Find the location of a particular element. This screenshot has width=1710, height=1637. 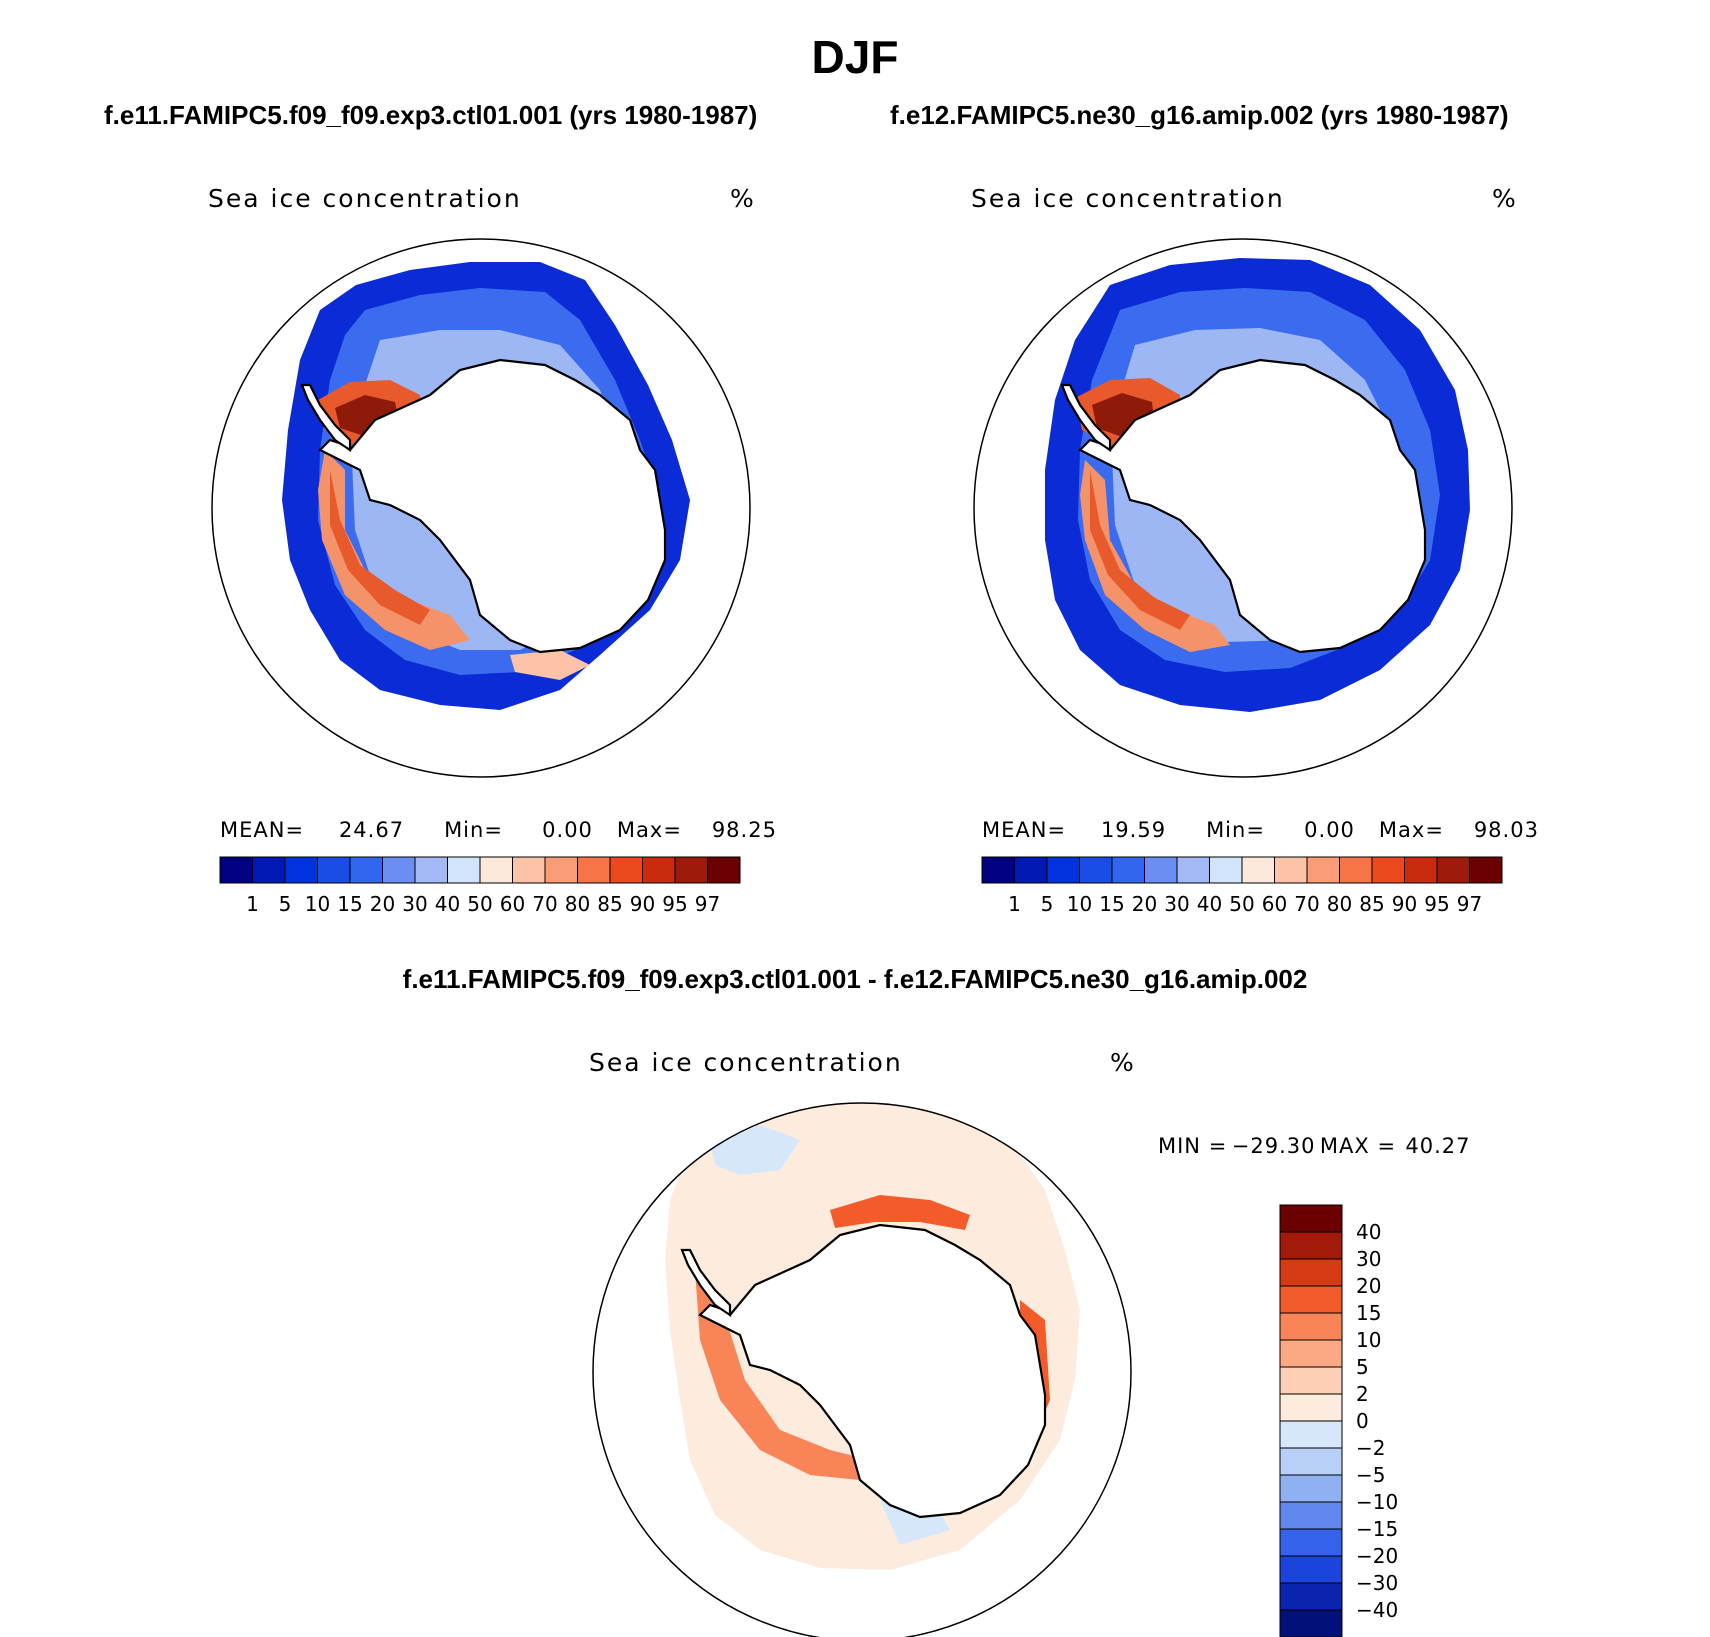

difference-colorbar-tick-label: 15 is located at coordinates (1368, 1313).